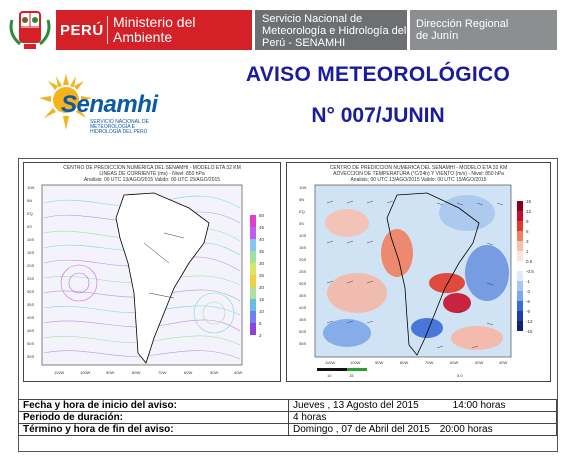  I want to click on cbar-tick: -3, so click(528, 291).